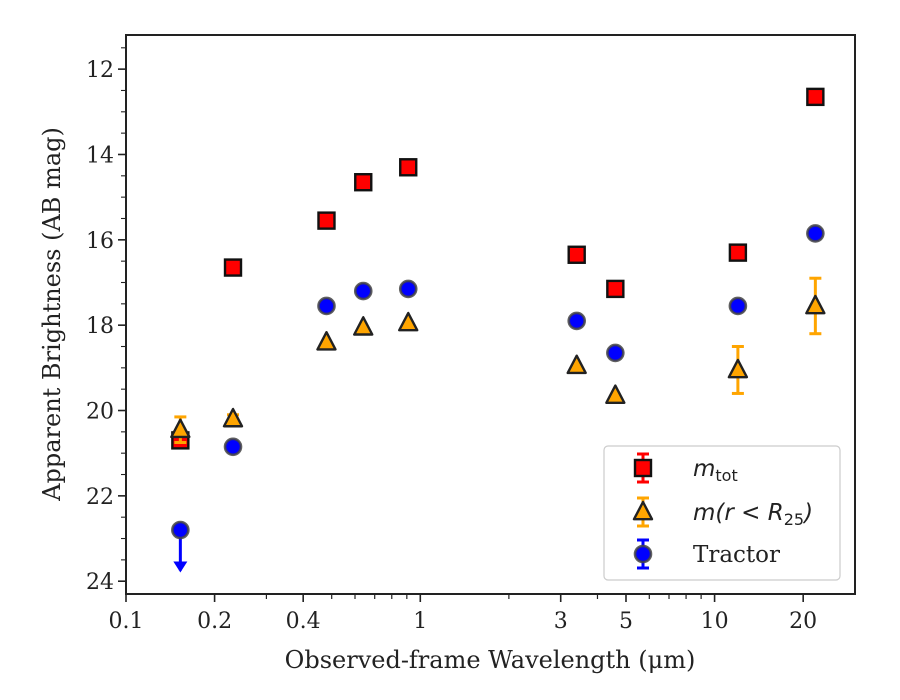 The image size is (900, 700). I want to click on legend: mtot m(r < R25) Tractor, so click(722, 513).